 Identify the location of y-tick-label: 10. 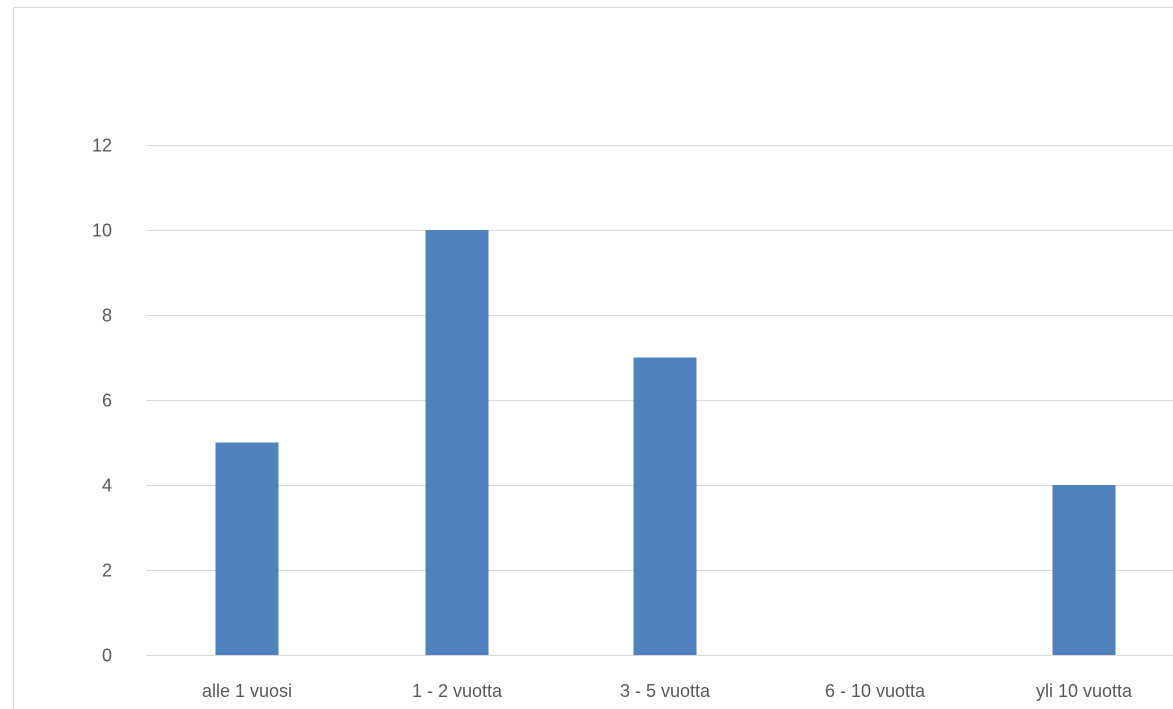
(102, 231).